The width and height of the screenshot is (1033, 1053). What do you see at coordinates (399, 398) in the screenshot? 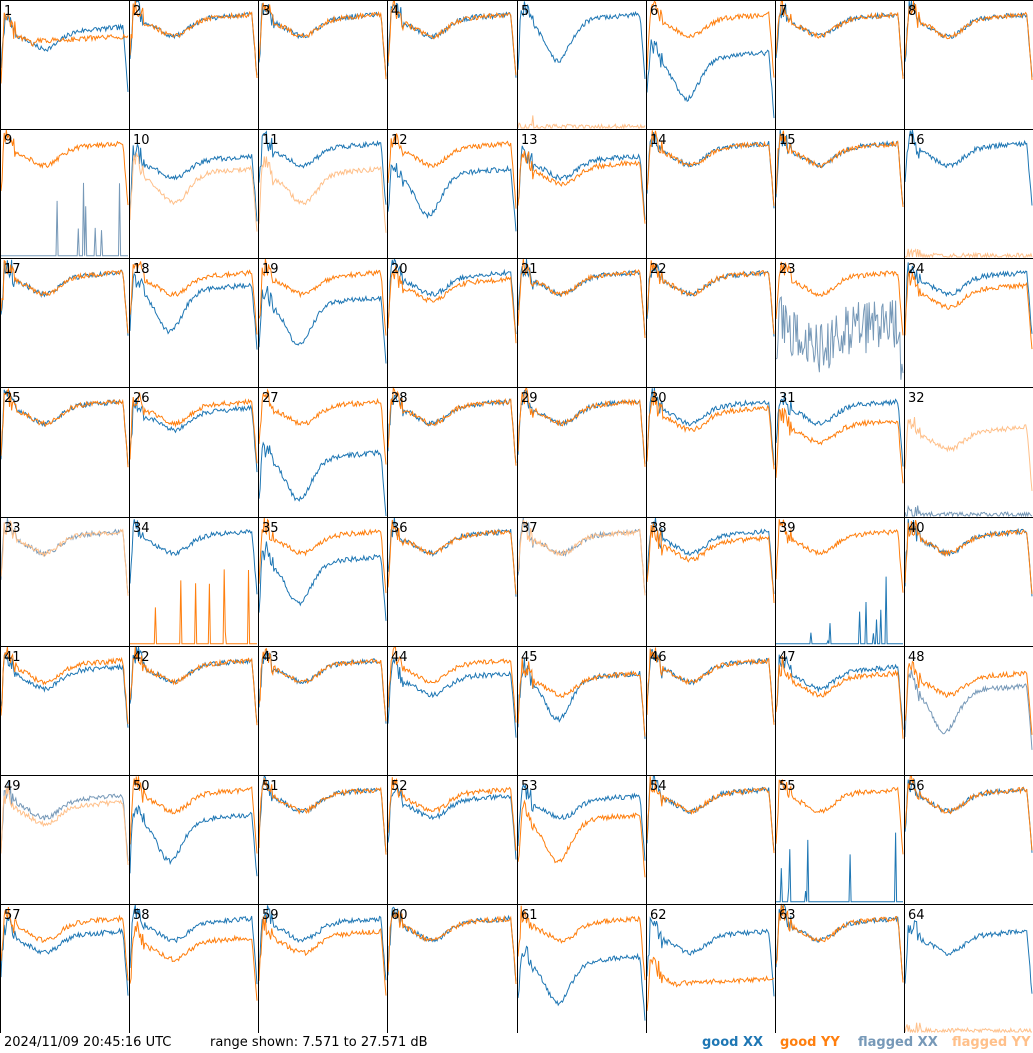
I see `panel-number: 28` at bounding box center [399, 398].